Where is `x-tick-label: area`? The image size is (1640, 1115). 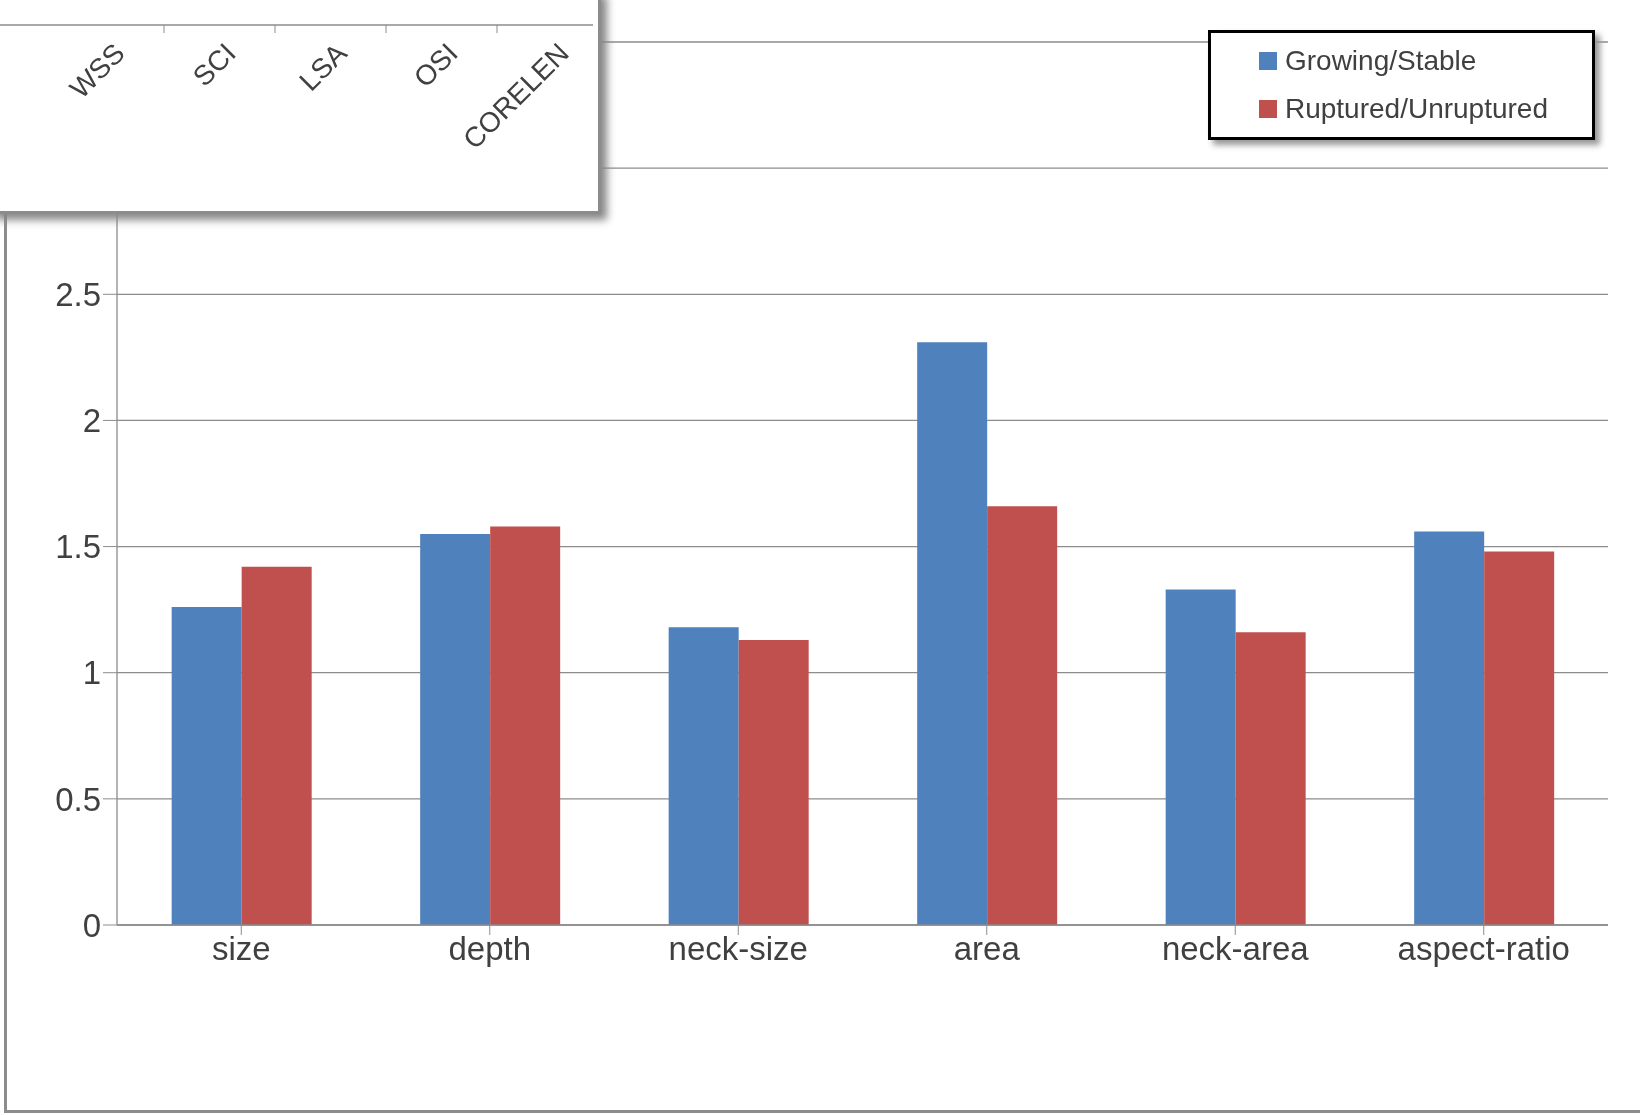
x-tick-label: area is located at coordinates (987, 949).